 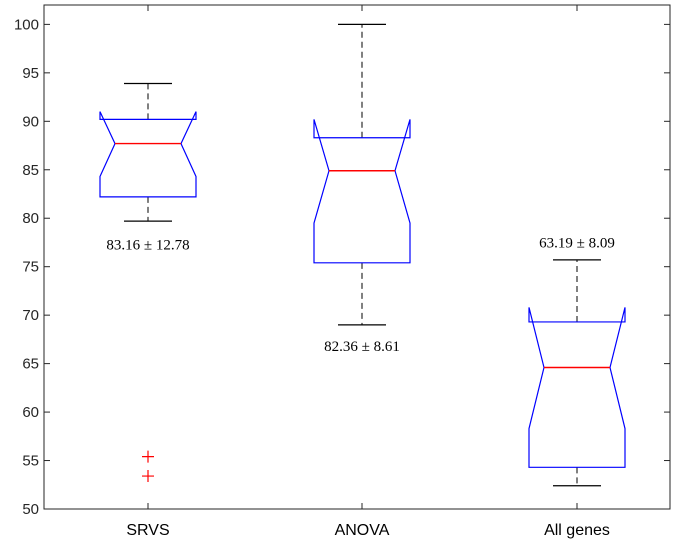 I want to click on y-tick-label: 60, so click(x=30, y=412).